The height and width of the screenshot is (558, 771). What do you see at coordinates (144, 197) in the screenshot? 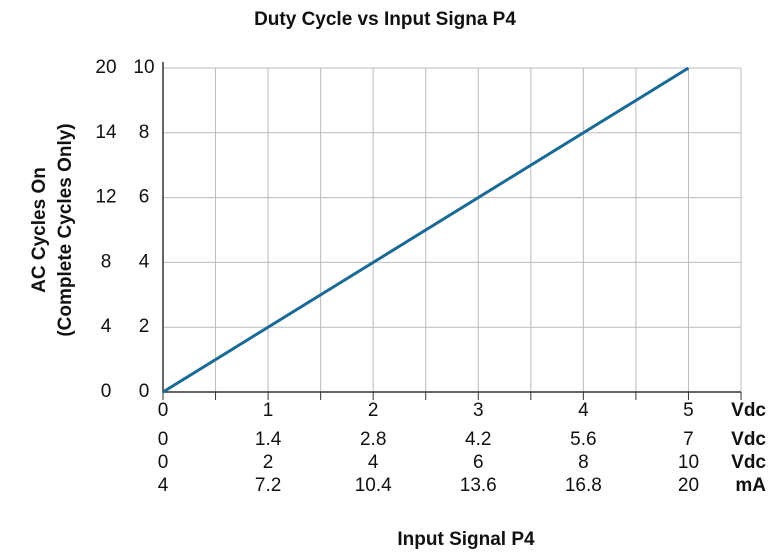
I see `y-tick-label: 6` at bounding box center [144, 197].